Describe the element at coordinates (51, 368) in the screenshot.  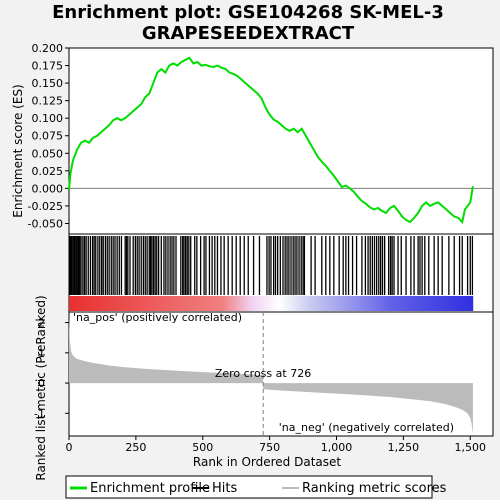
I see `rank-y-axis-ticks: -1 0 1 2` at that location.